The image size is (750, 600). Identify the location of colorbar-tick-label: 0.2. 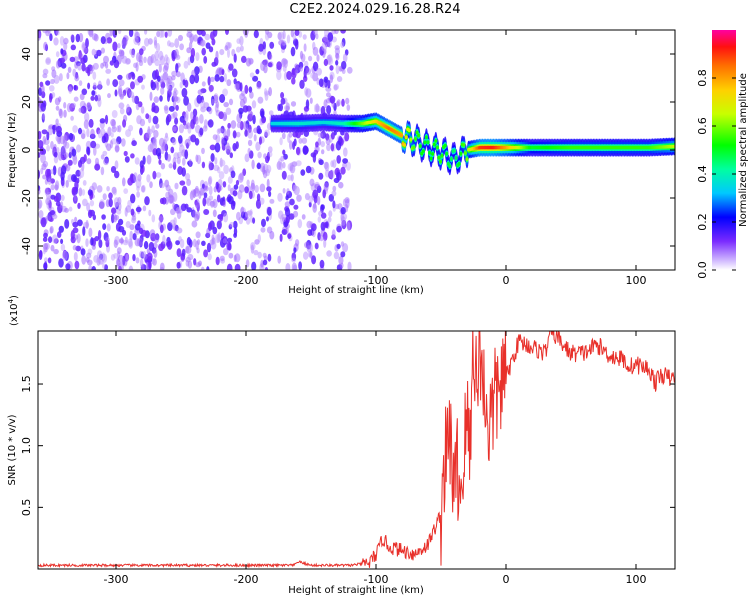
(702, 222).